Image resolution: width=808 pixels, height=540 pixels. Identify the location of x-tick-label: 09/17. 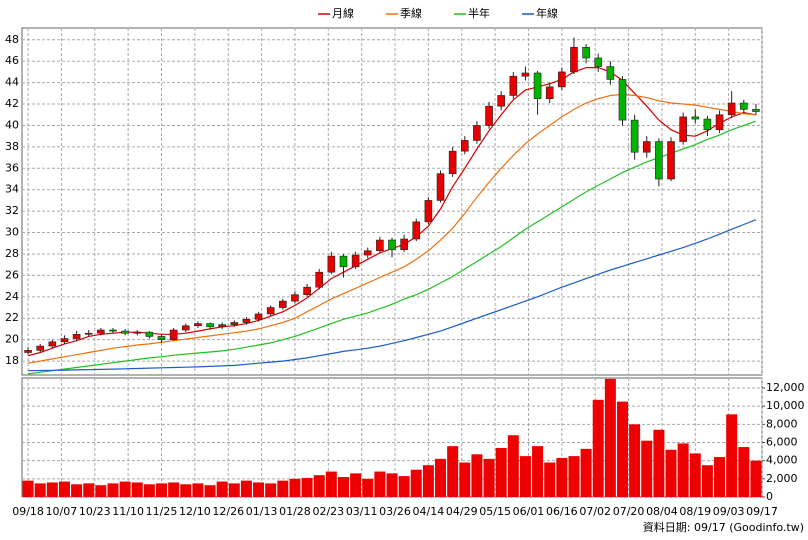
(762, 511).